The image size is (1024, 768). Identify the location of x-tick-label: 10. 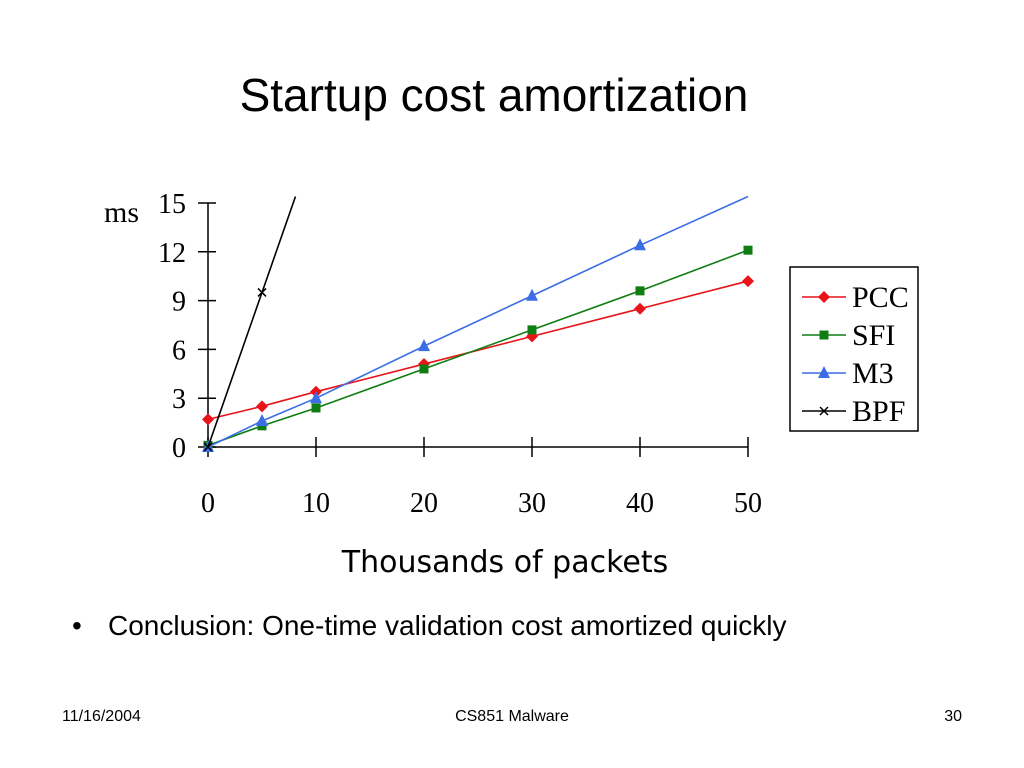
(316, 503).